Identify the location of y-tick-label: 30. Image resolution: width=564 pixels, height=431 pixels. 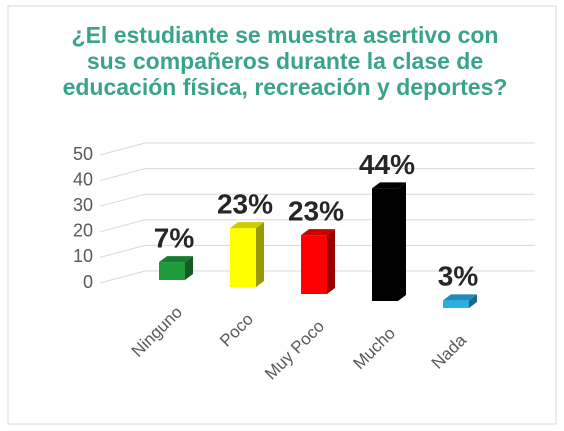
(83, 205).